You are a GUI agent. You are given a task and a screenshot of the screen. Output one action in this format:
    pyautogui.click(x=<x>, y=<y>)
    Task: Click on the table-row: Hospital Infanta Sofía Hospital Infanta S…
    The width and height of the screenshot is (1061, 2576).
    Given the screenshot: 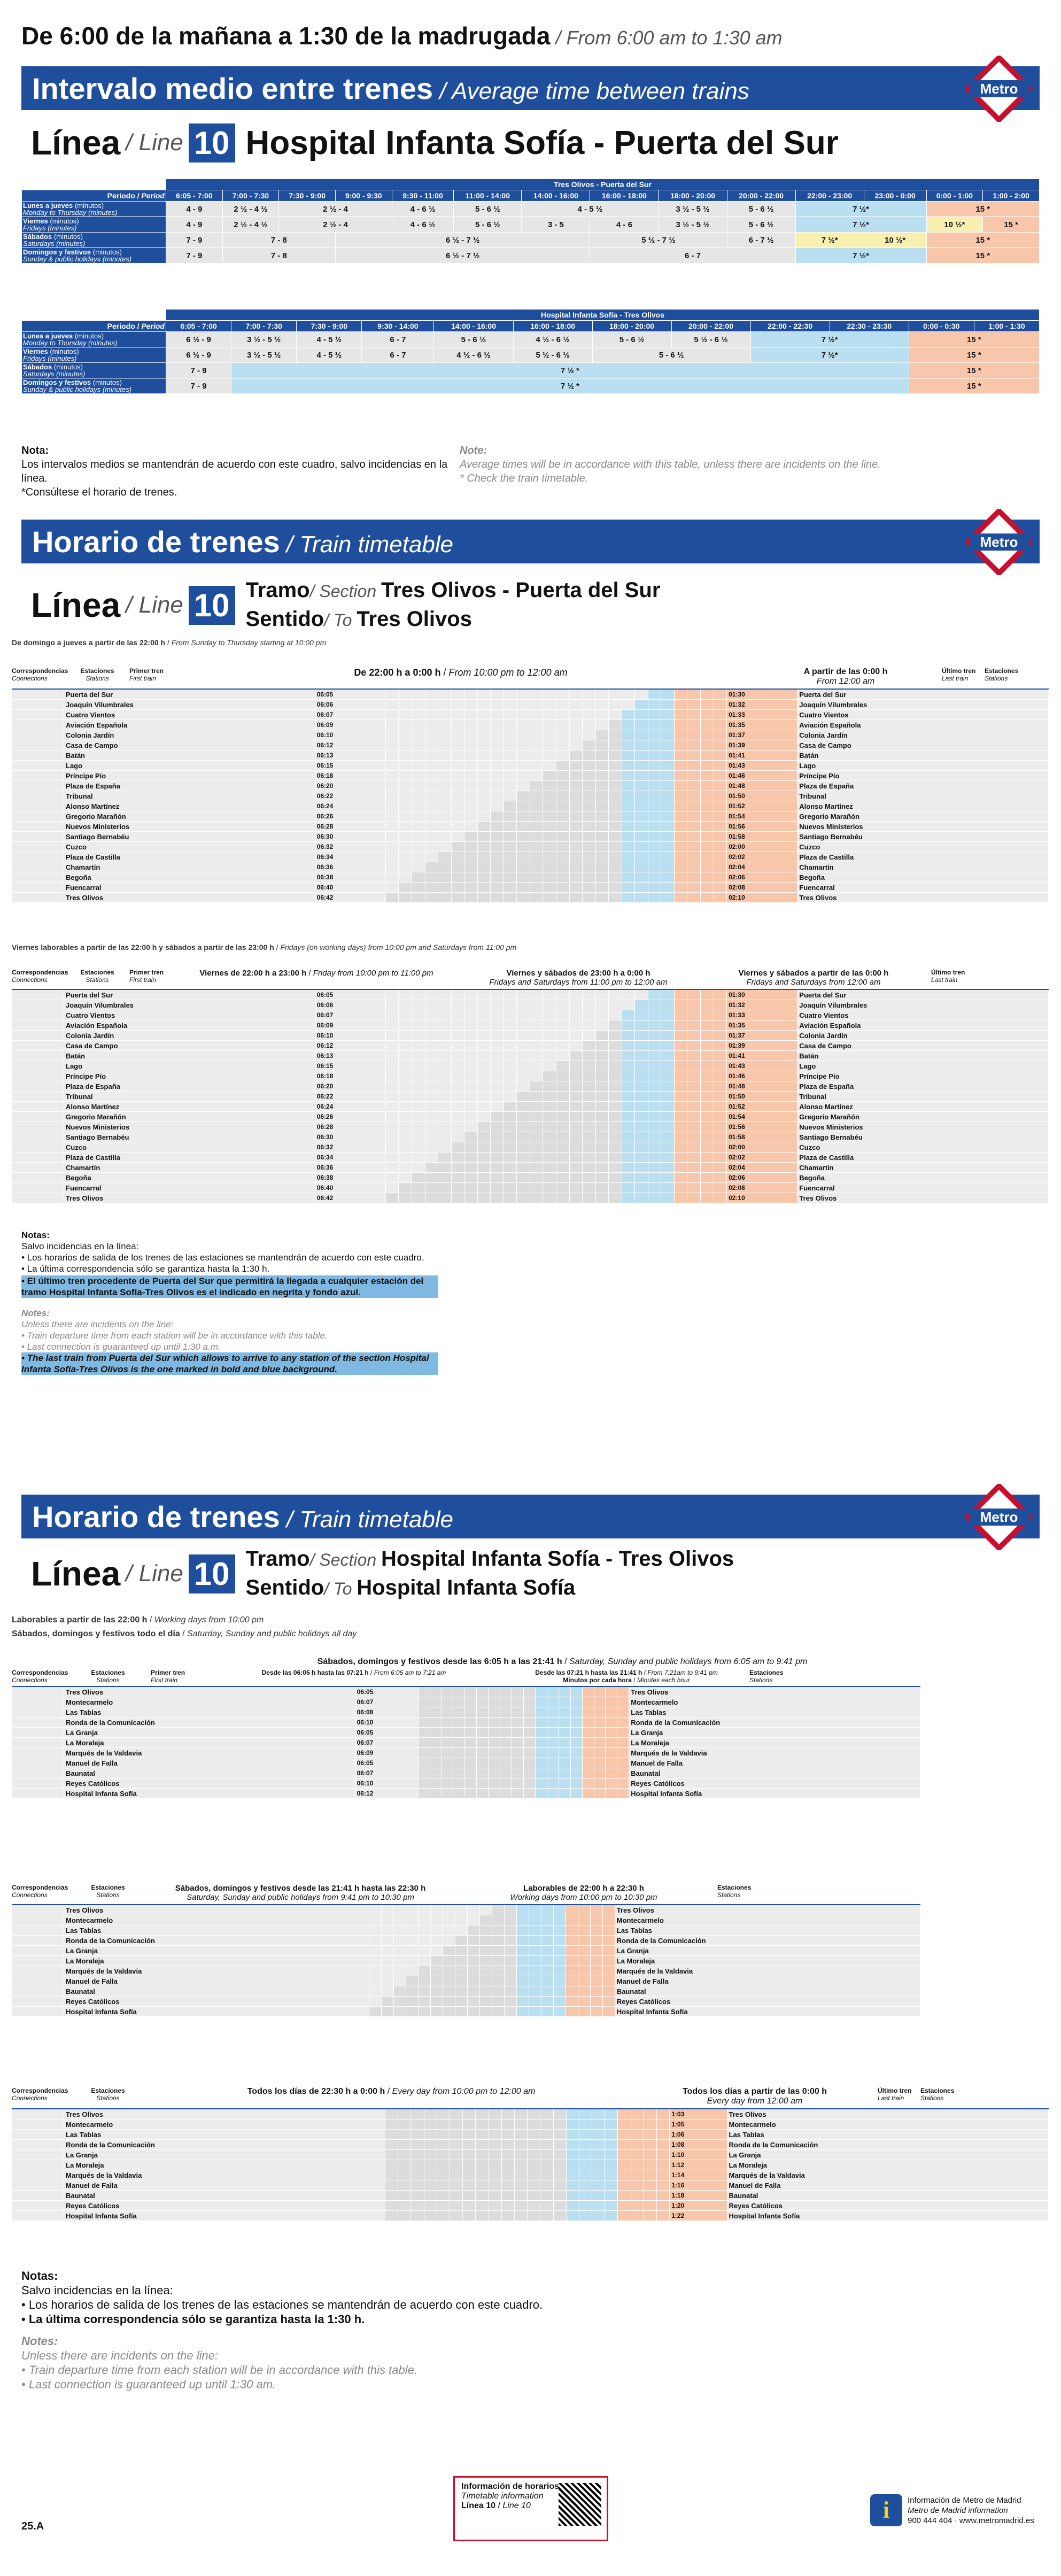 What is the action you would take?
    pyautogui.click(x=466, y=2012)
    